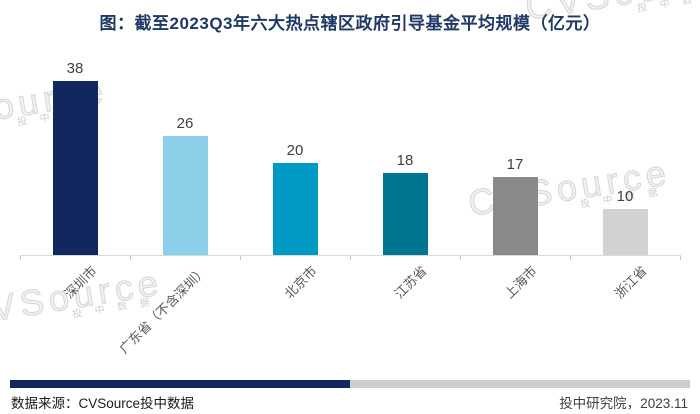  What do you see at coordinates (405, 160) in the screenshot?
I see `value-label-3: 18` at bounding box center [405, 160].